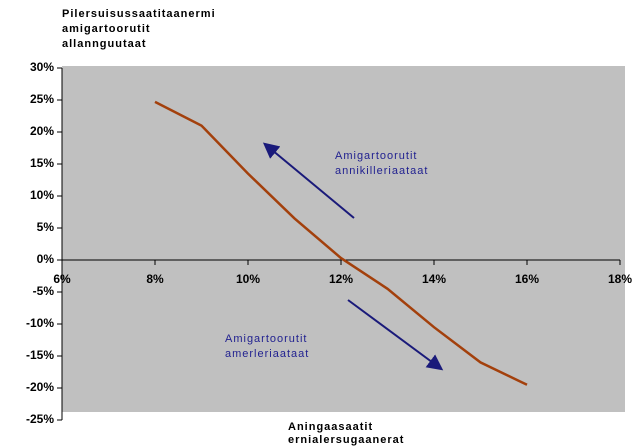 Image resolution: width=639 pixels, height=447 pixels. I want to click on y-tick-label: 10%, so click(42, 195).